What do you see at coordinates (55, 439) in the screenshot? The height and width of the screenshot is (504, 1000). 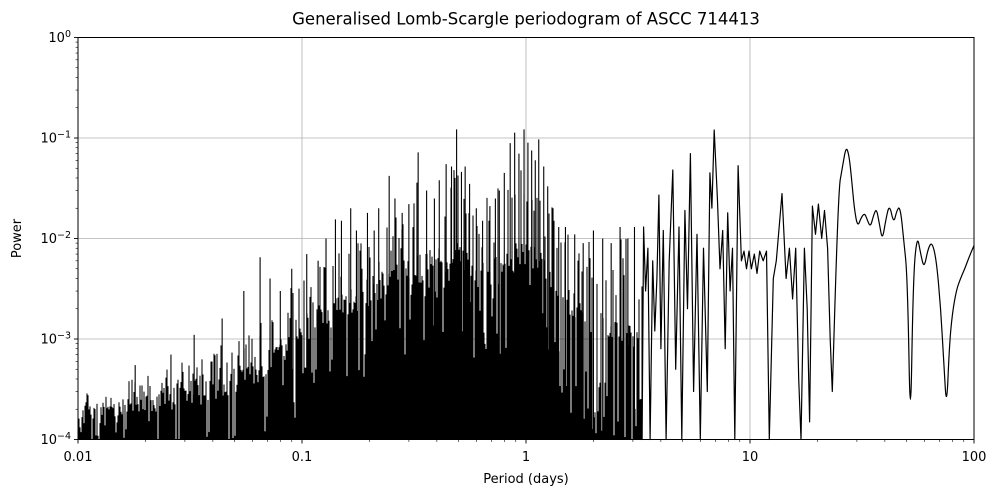 I see `svg-text: 10⁻⁴` at bounding box center [55, 439].